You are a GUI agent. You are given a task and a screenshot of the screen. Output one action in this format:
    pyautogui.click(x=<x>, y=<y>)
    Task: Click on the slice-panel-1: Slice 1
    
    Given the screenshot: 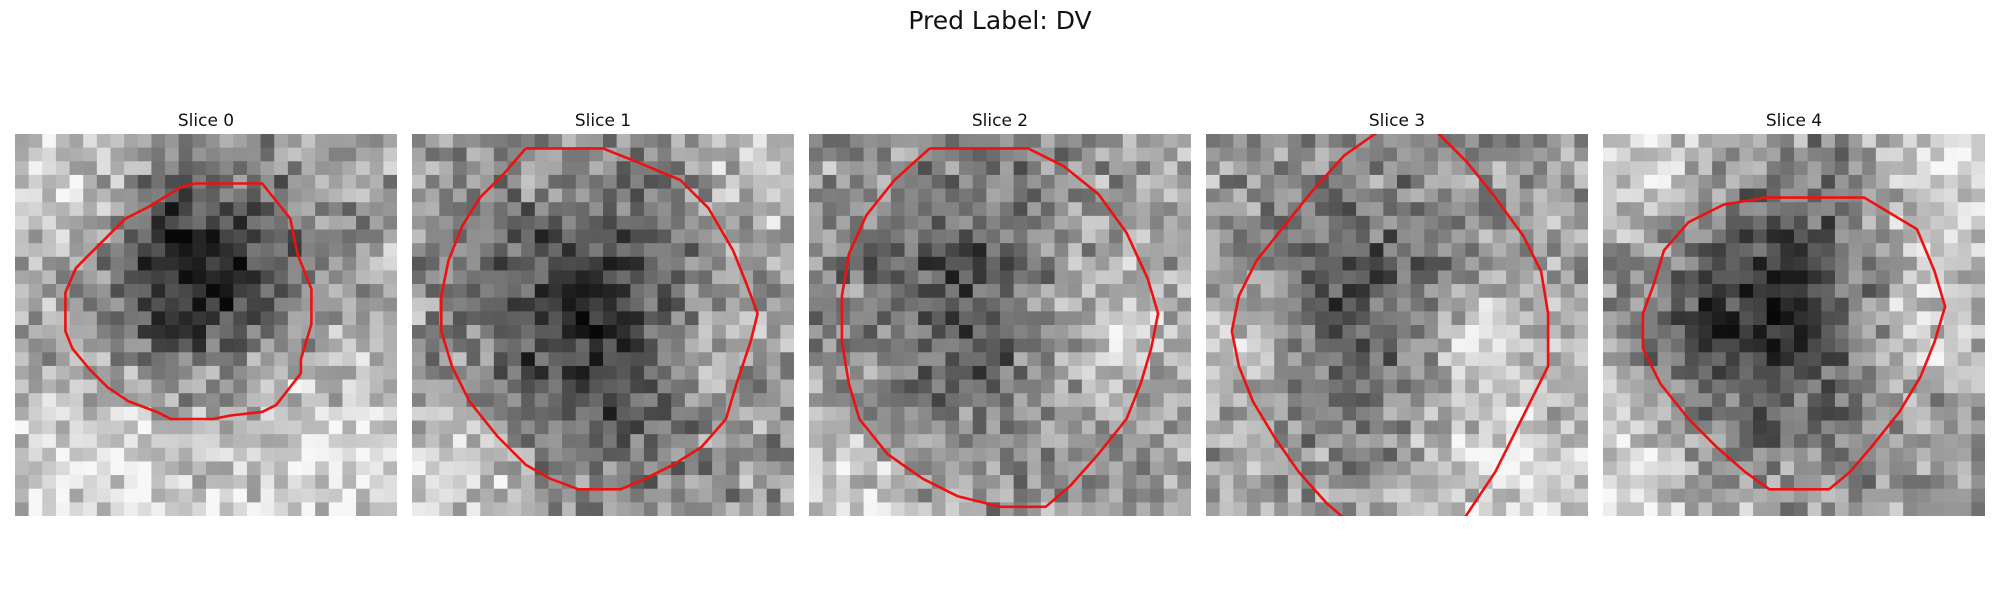 What is the action you would take?
    pyautogui.click(x=603, y=312)
    